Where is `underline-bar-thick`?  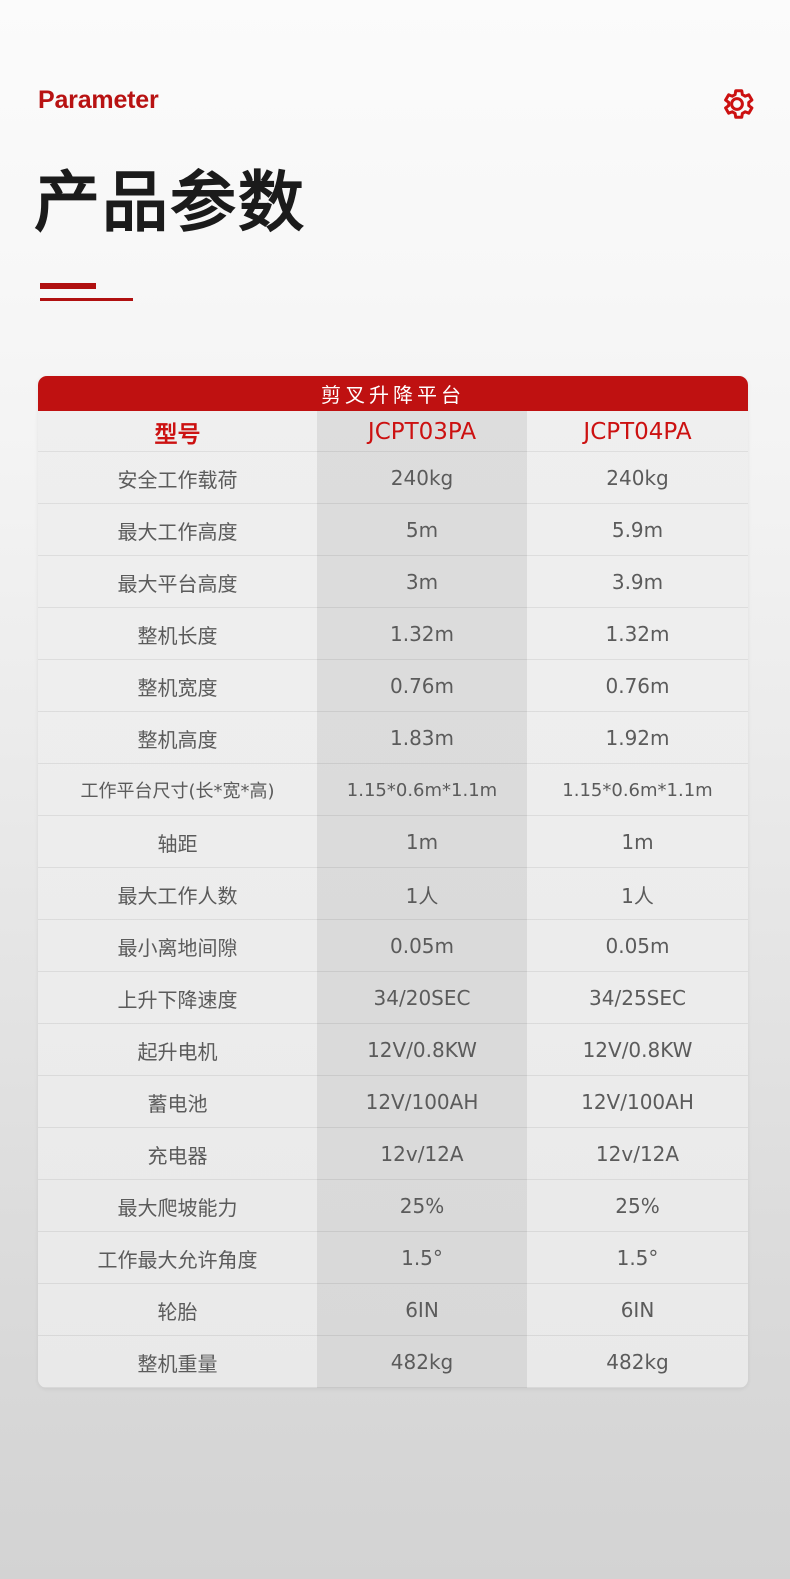 underline-bar-thick is located at coordinates (68, 286).